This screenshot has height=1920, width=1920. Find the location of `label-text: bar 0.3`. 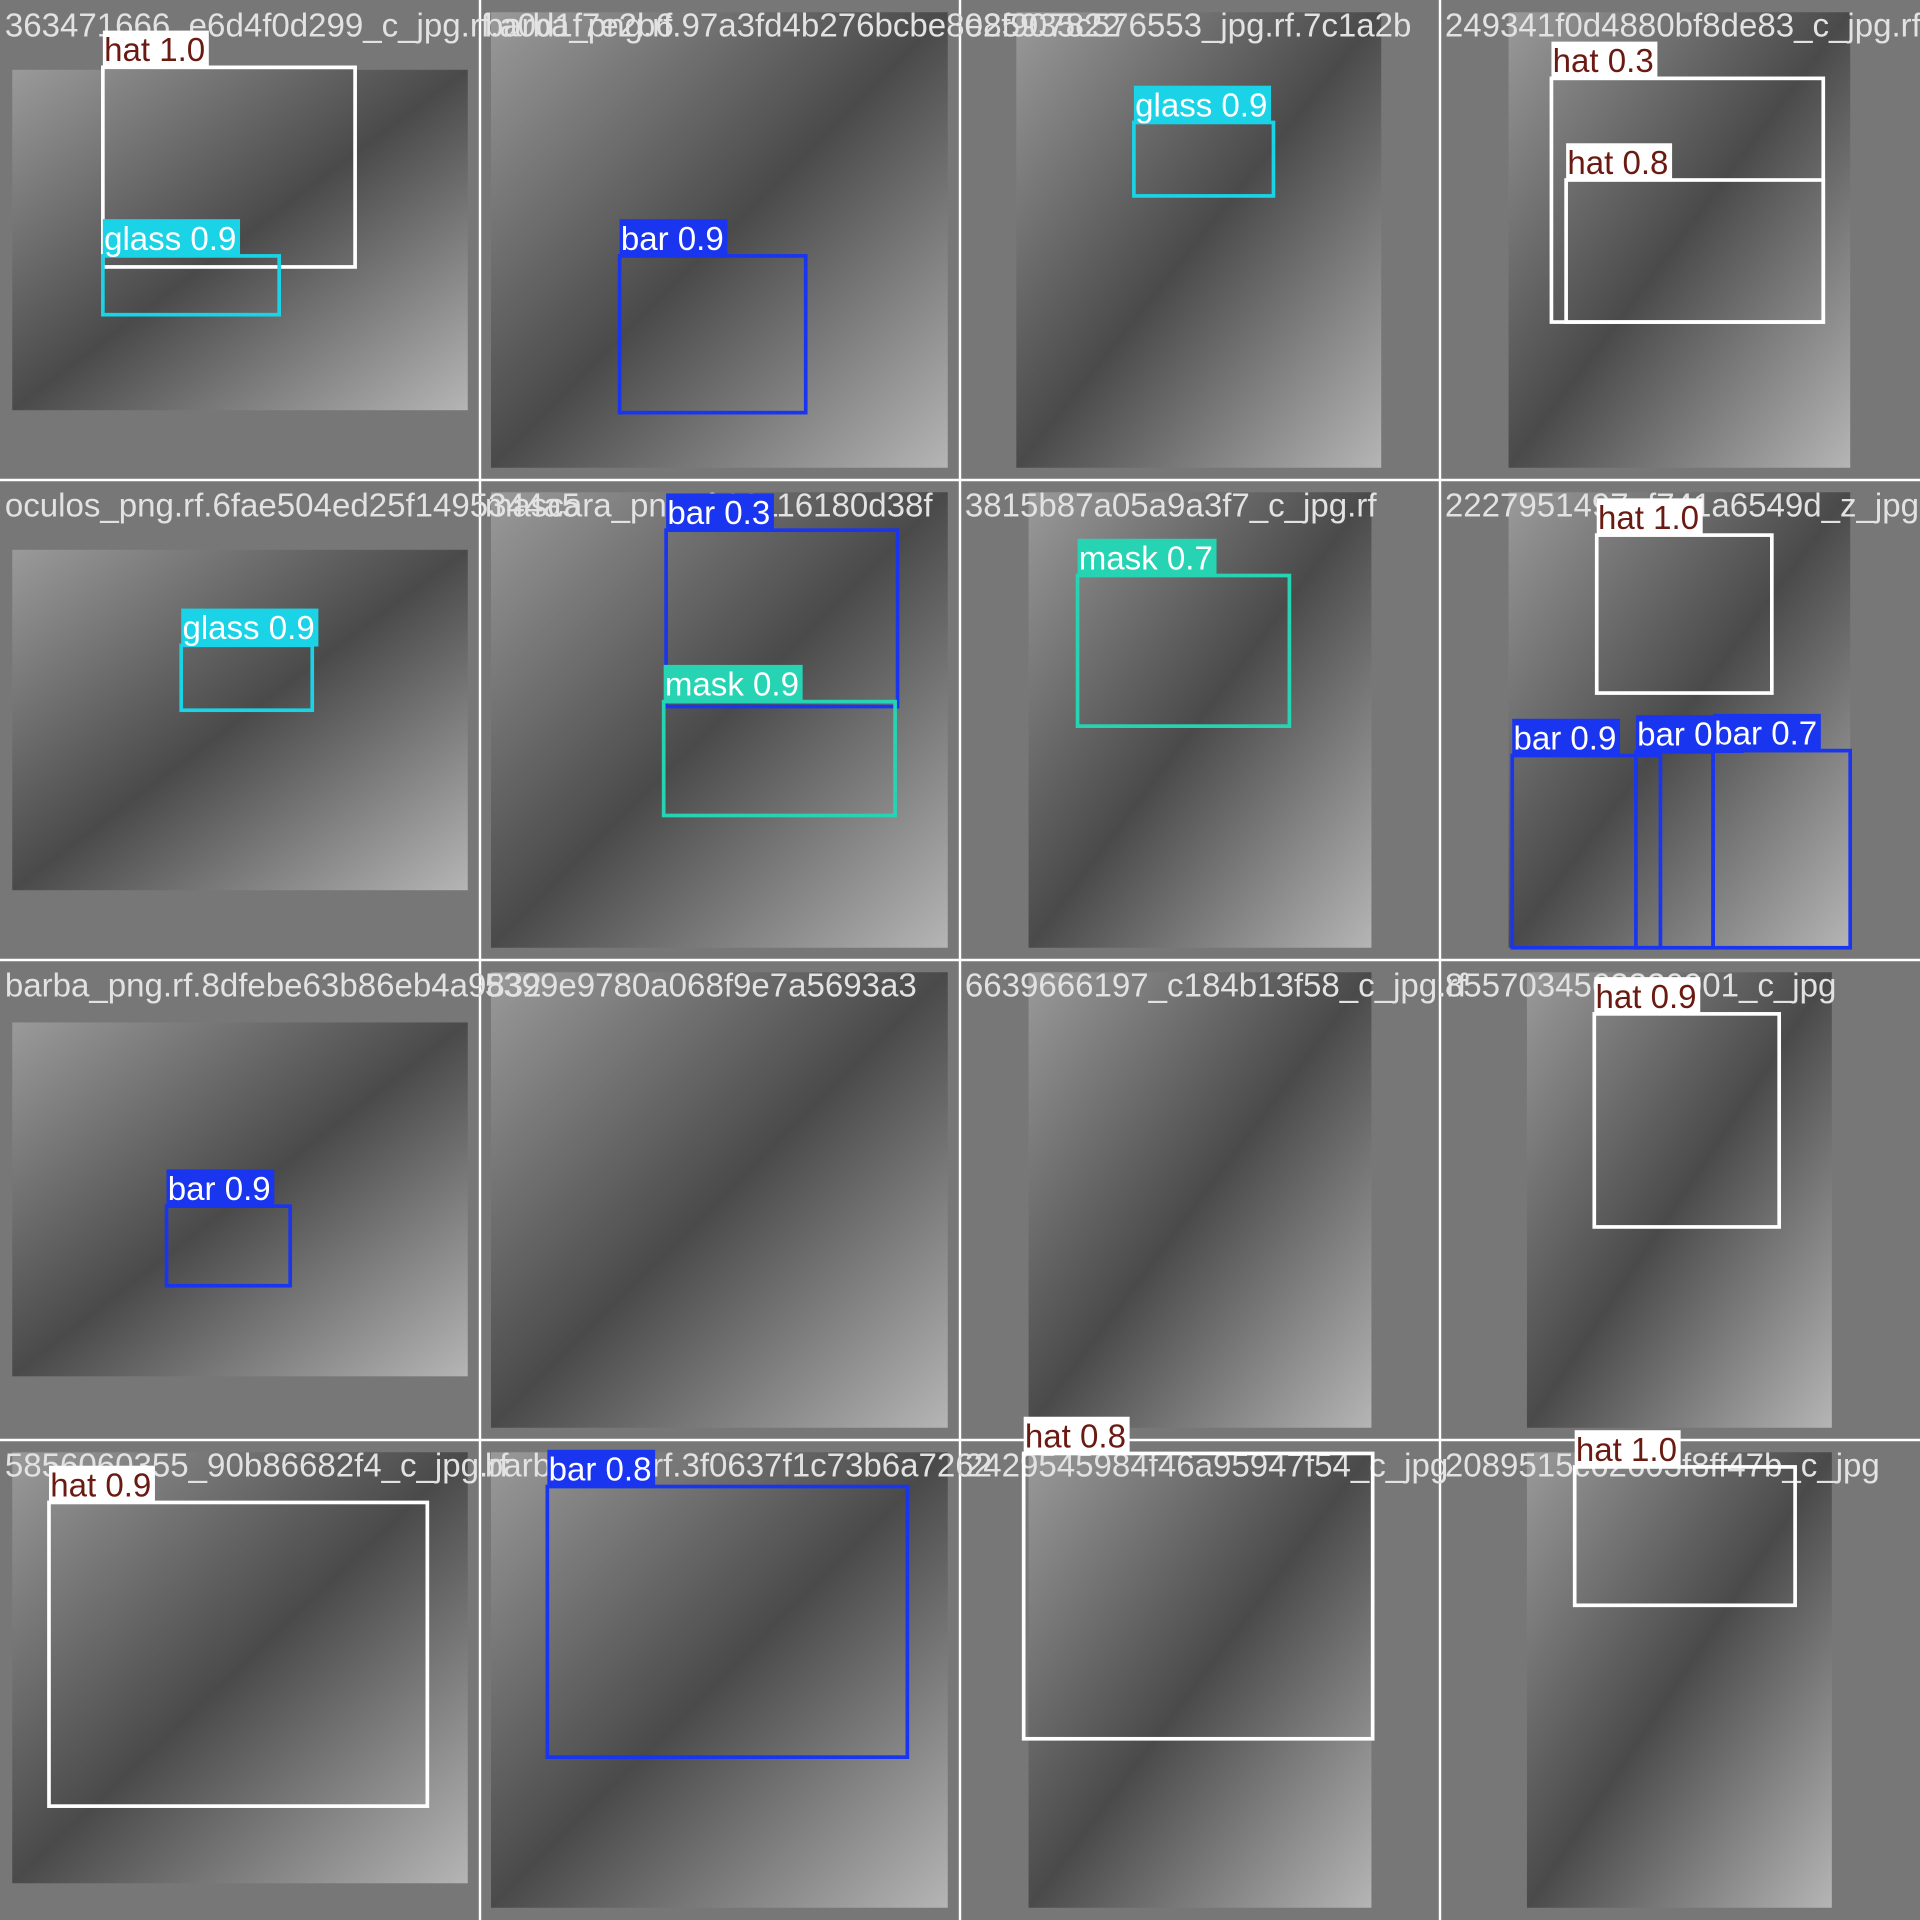

label-text: bar 0.3 is located at coordinates (718, 513).